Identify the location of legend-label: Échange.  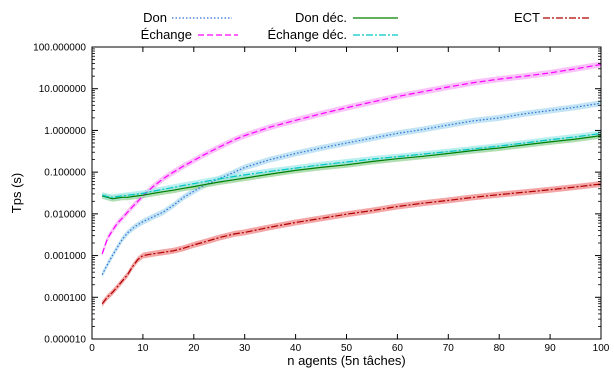
(166, 34).